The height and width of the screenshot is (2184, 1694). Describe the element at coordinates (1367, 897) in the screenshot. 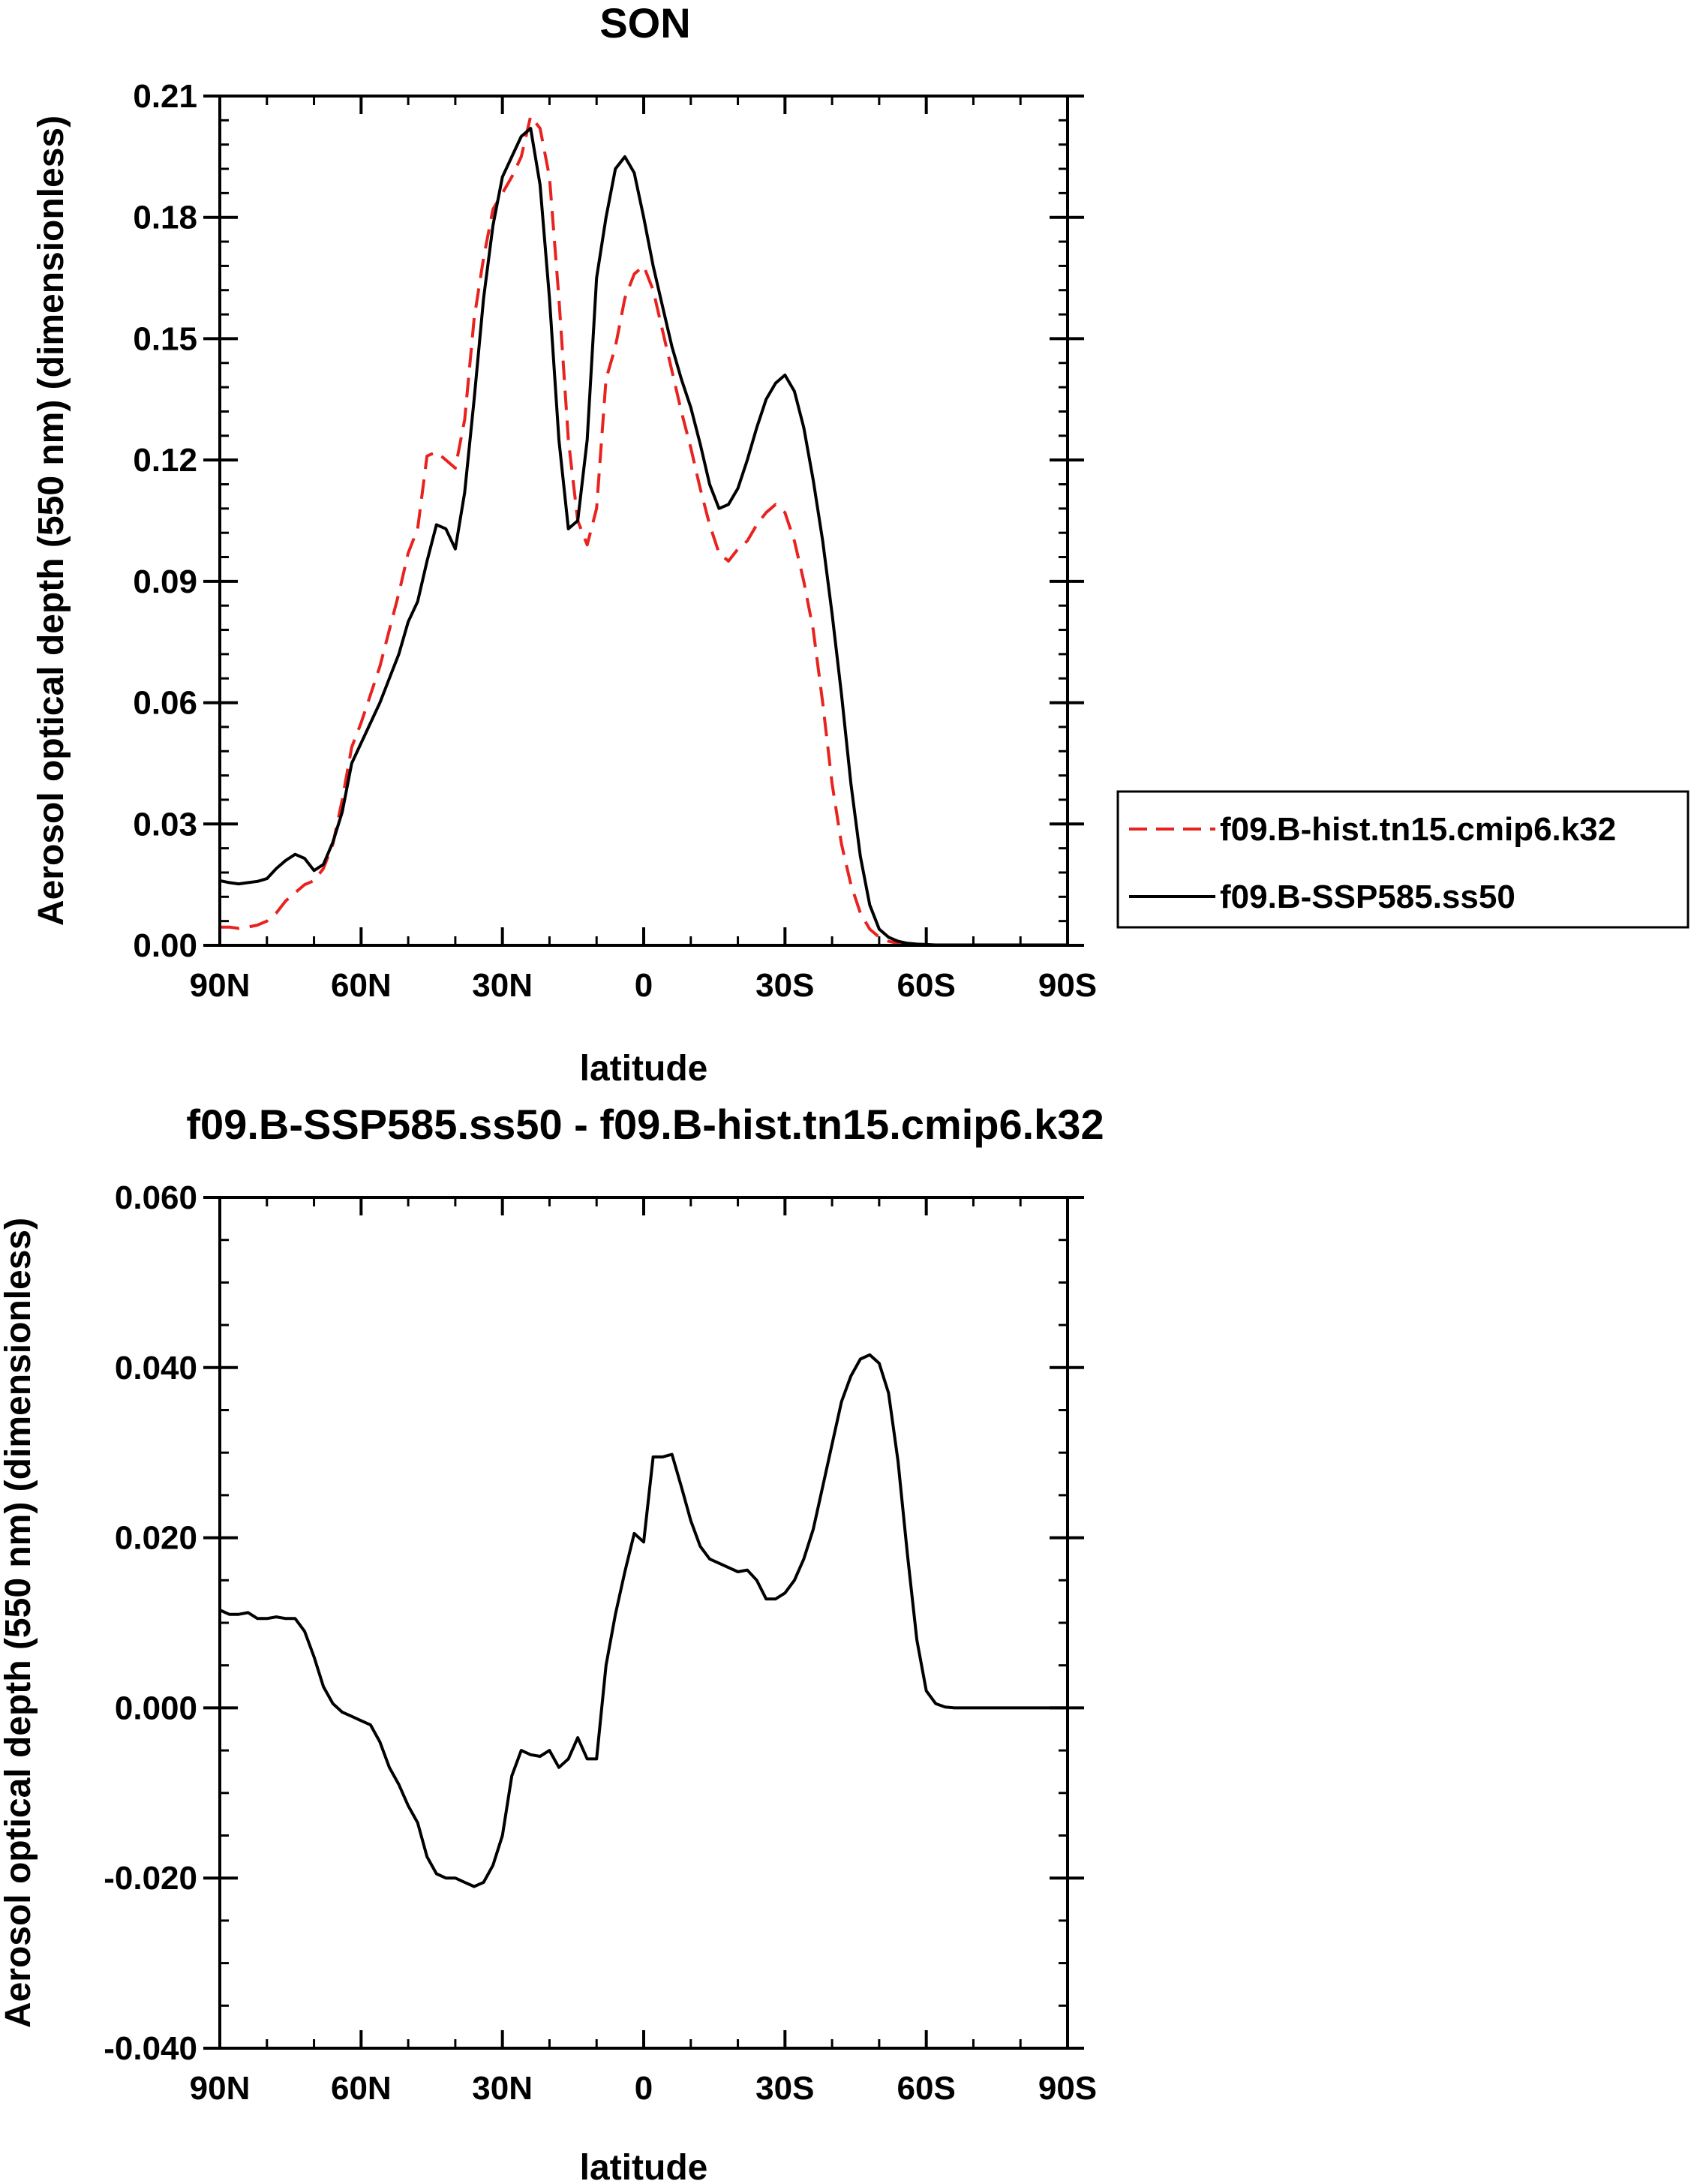

I see `legend-label-ssp585: f09.B-SSP585.ss50` at that location.